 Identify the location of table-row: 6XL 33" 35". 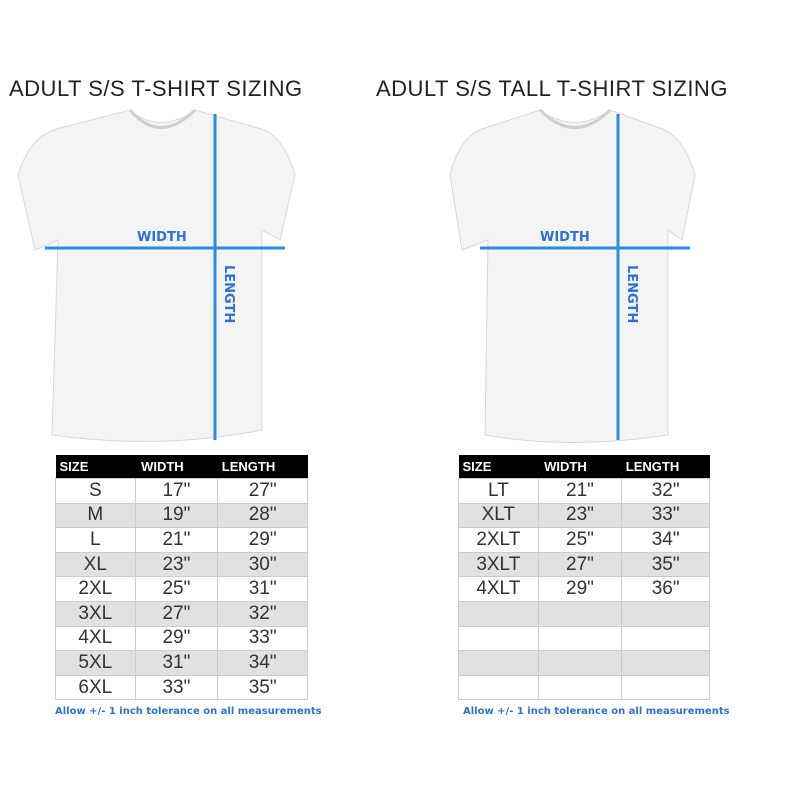
(181, 687).